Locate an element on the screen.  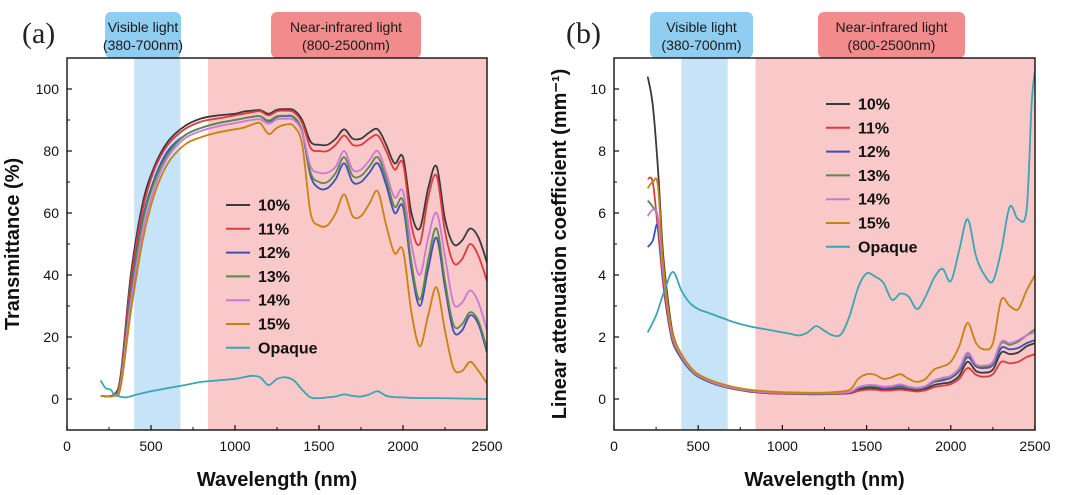
y-tick-label: 4 is located at coordinates (602, 275).